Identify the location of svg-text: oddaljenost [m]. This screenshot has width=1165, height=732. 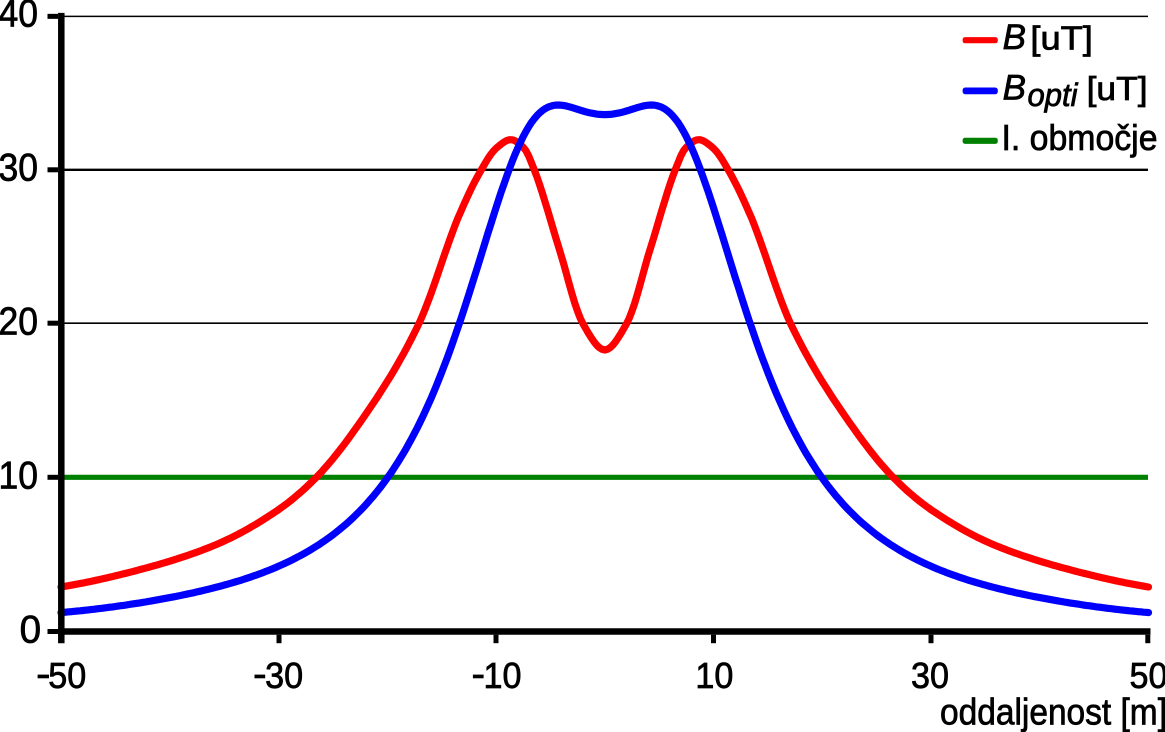
(1052, 711).